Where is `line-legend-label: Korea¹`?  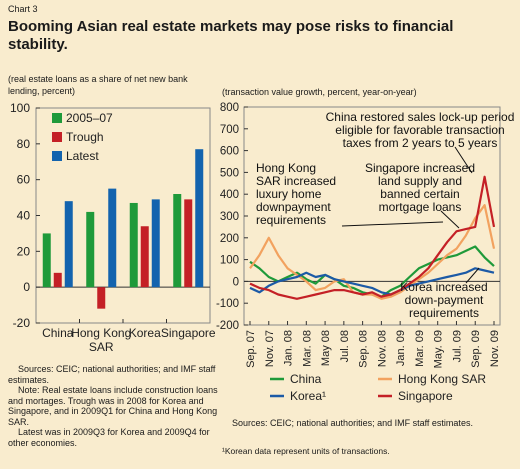
line-legend-label: Korea¹ is located at coordinates (308, 396).